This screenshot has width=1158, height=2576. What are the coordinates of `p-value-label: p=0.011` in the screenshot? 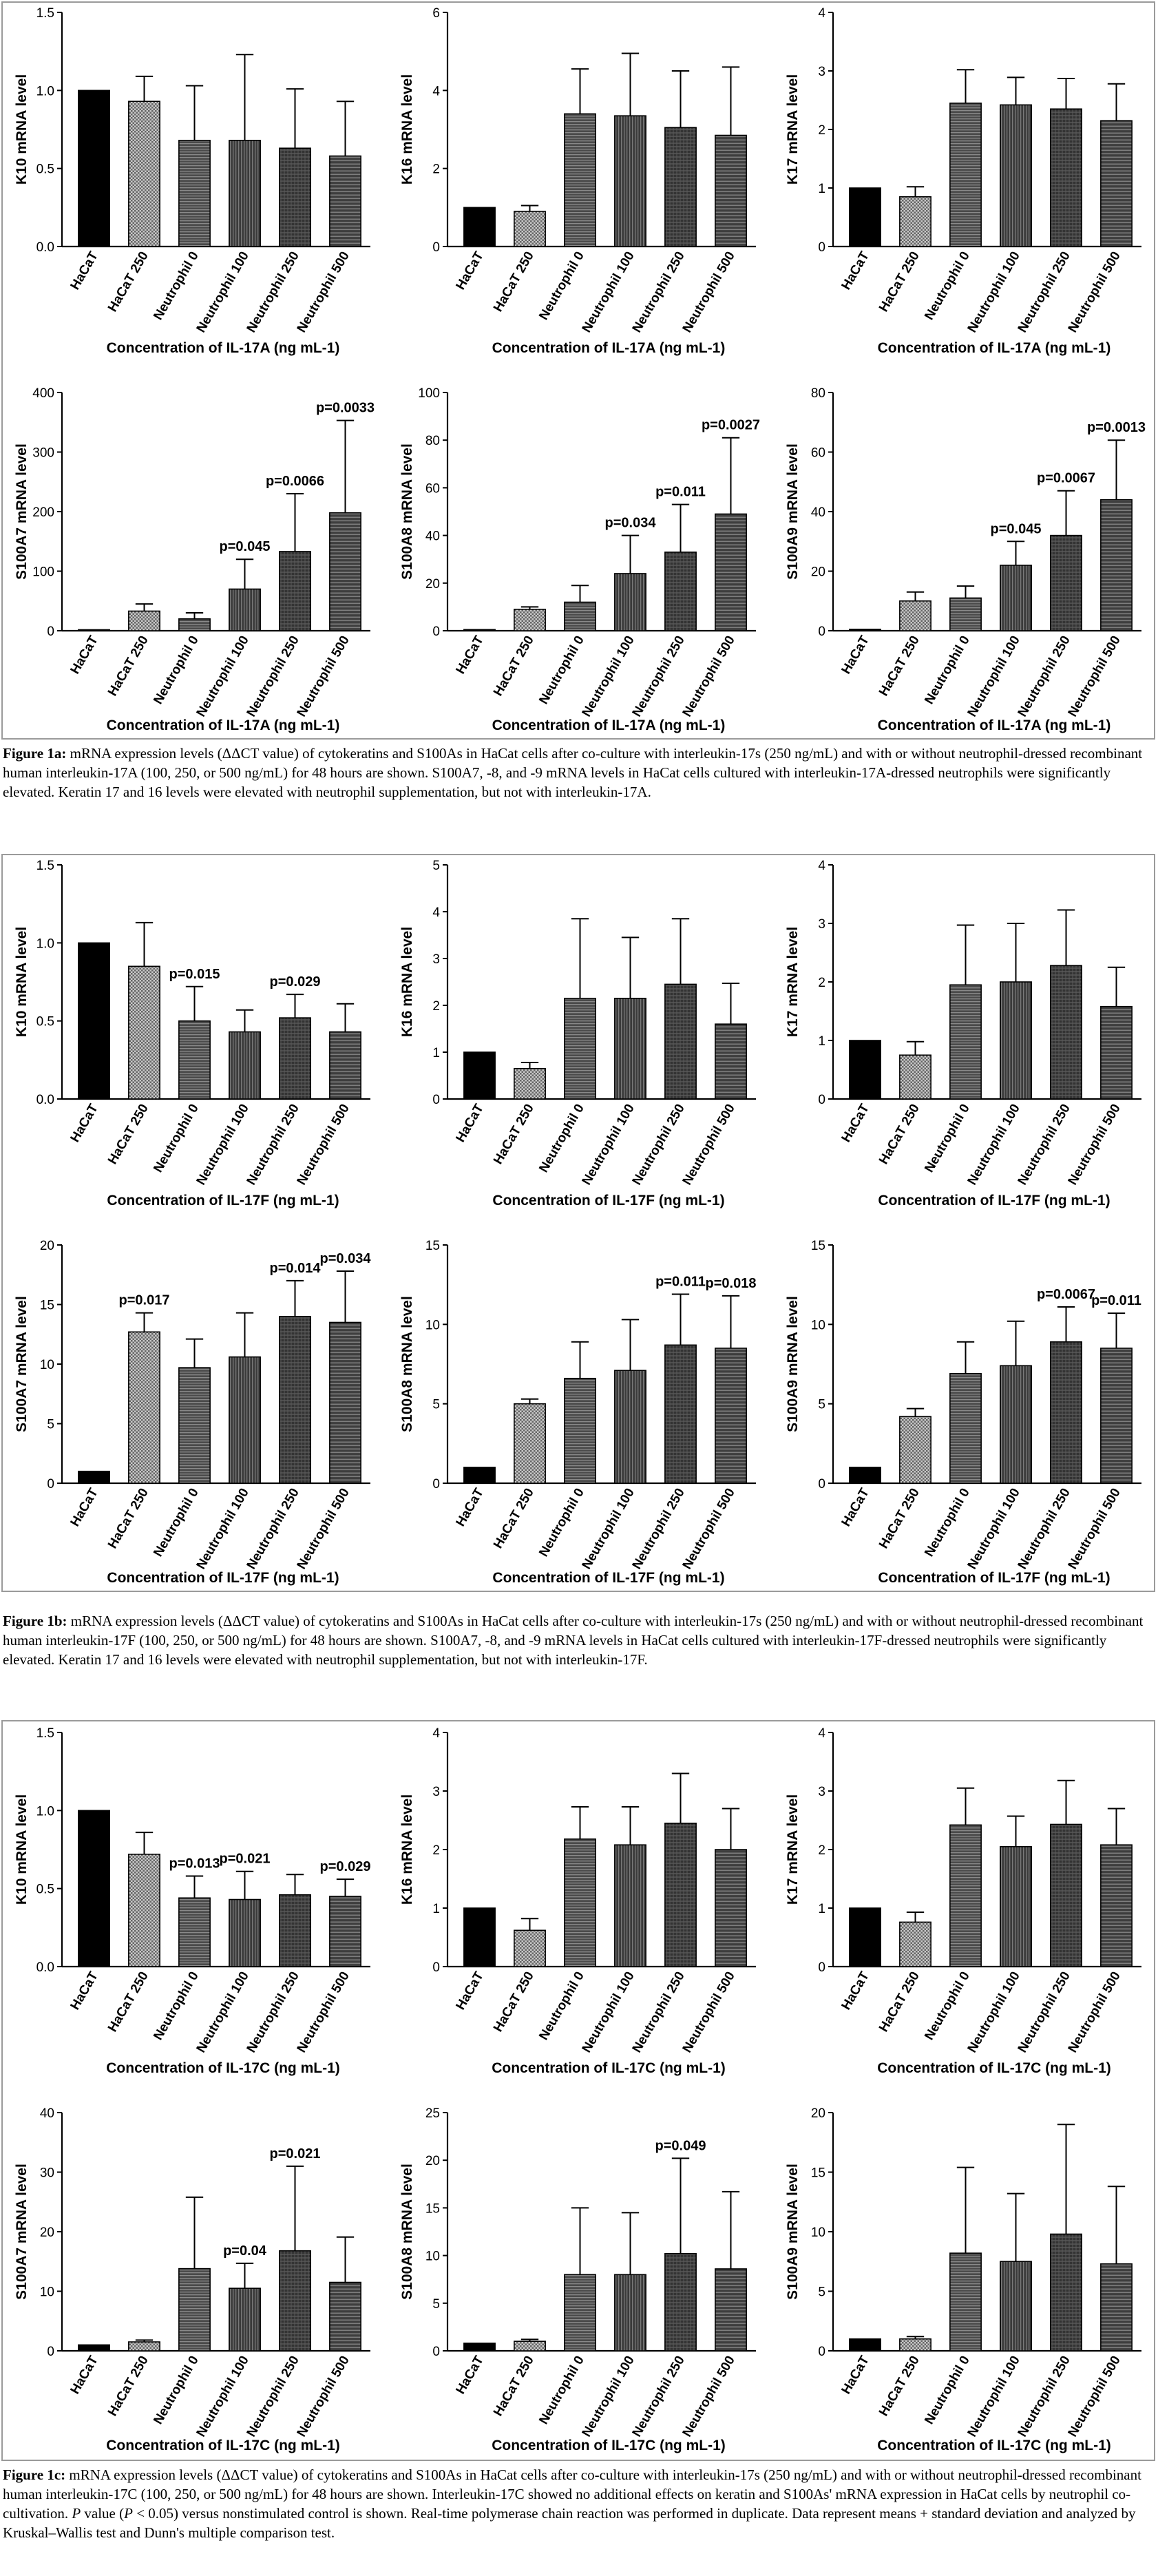 It's located at (680, 492).